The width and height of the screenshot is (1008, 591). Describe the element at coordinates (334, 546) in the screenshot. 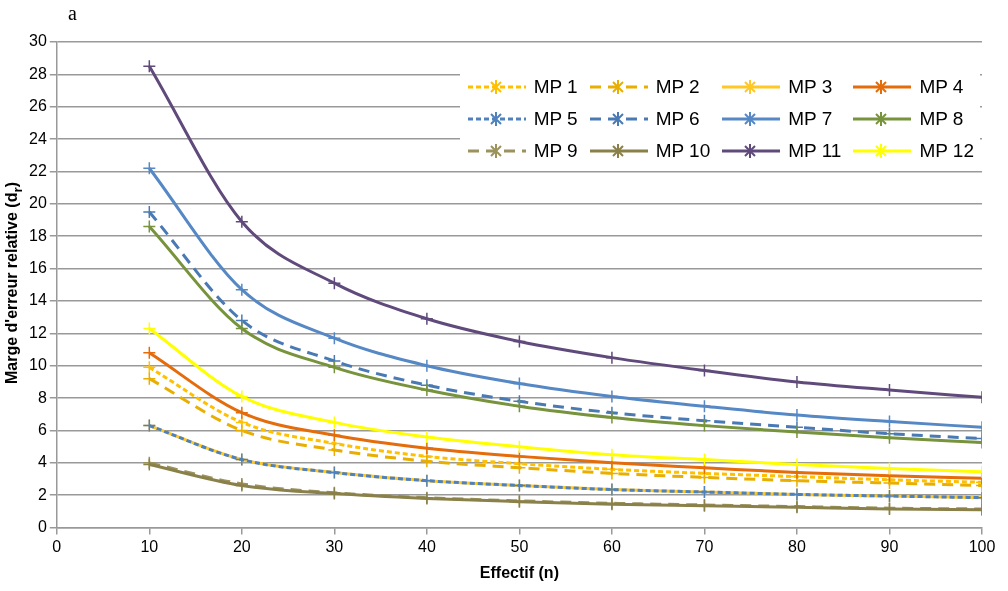

I see `x-tick-label: 30` at that location.